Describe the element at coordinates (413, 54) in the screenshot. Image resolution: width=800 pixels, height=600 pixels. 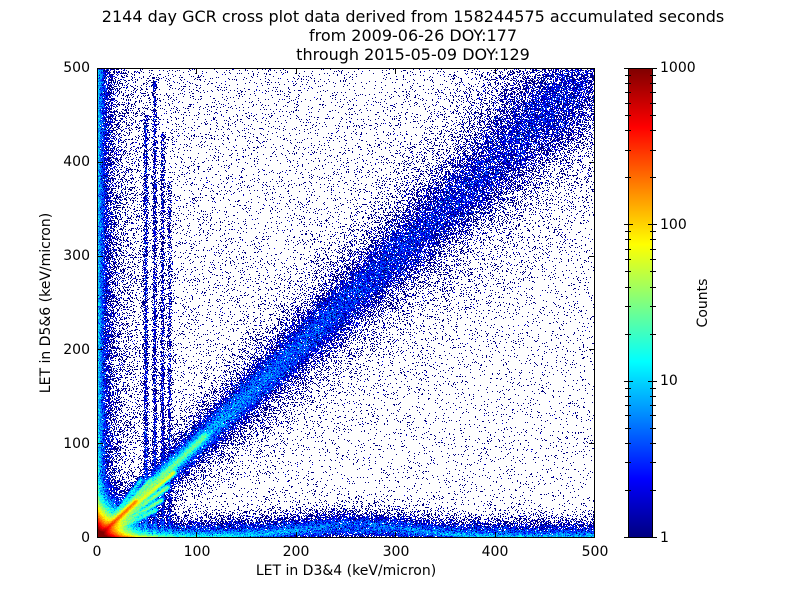
I see `title-line-3: through 2015-05-09 DOY:129` at that location.